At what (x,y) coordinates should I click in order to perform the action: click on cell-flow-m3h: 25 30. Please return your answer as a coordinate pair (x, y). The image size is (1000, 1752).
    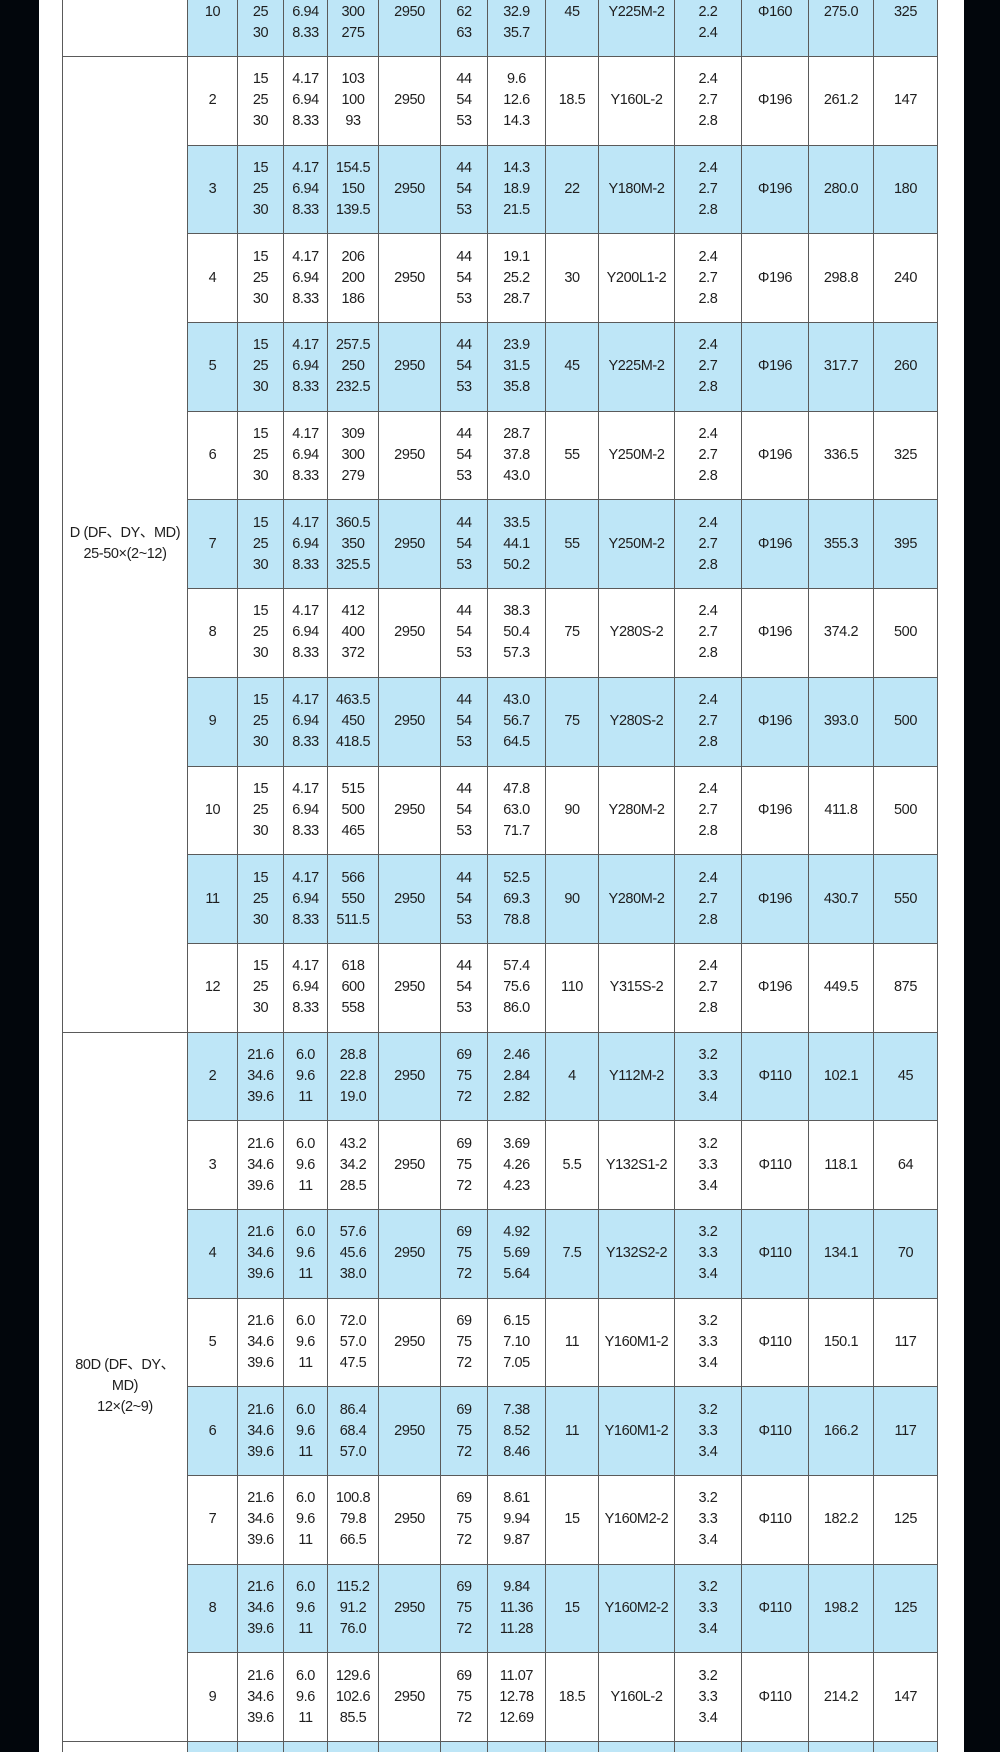
    Looking at the image, I should click on (260, 28).